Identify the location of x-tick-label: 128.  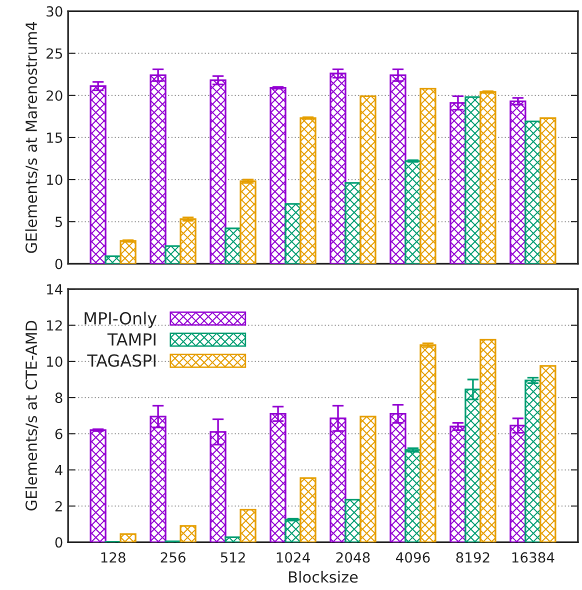
(113, 557).